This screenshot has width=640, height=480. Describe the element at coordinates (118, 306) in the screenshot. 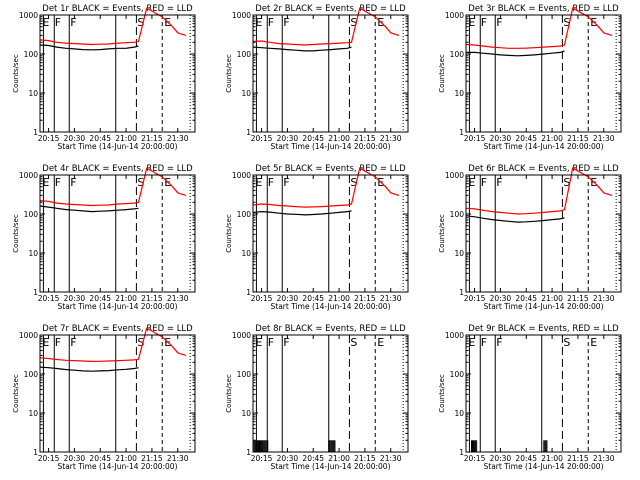

I see `x-axis-label: Start Time (14-Jun-14 20:00:00)` at that location.